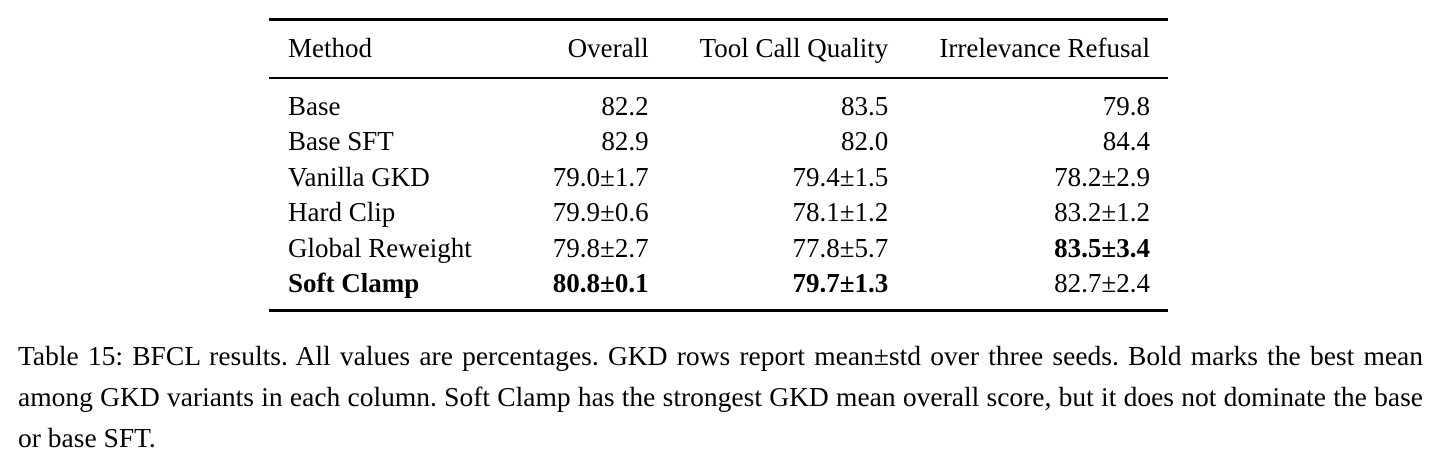  I want to click on cell-tool-call-quality: 83.5, so click(865, 105).